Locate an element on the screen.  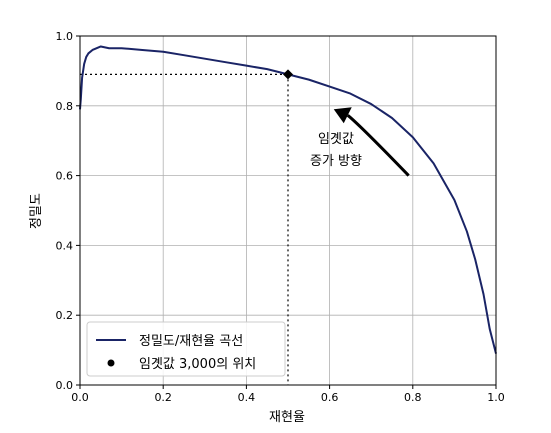
y-tick-label: 0.8 is located at coordinates (65, 106).